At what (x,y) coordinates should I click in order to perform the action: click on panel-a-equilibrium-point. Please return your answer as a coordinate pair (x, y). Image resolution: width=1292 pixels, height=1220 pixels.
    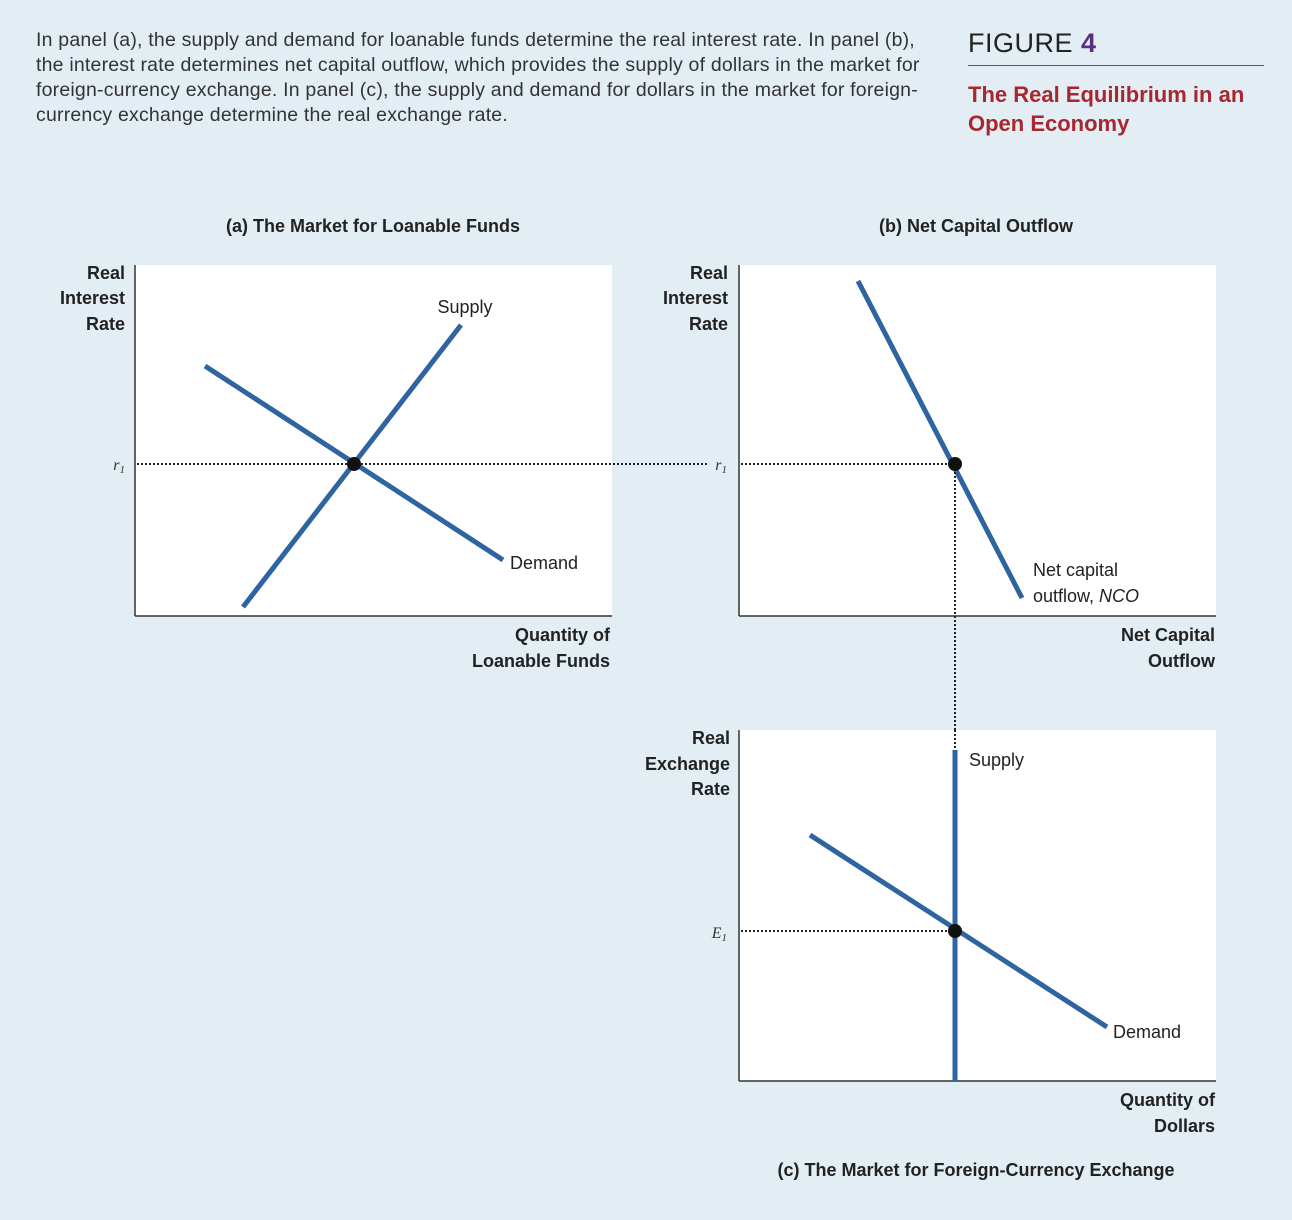
    Looking at the image, I should click on (354, 464).